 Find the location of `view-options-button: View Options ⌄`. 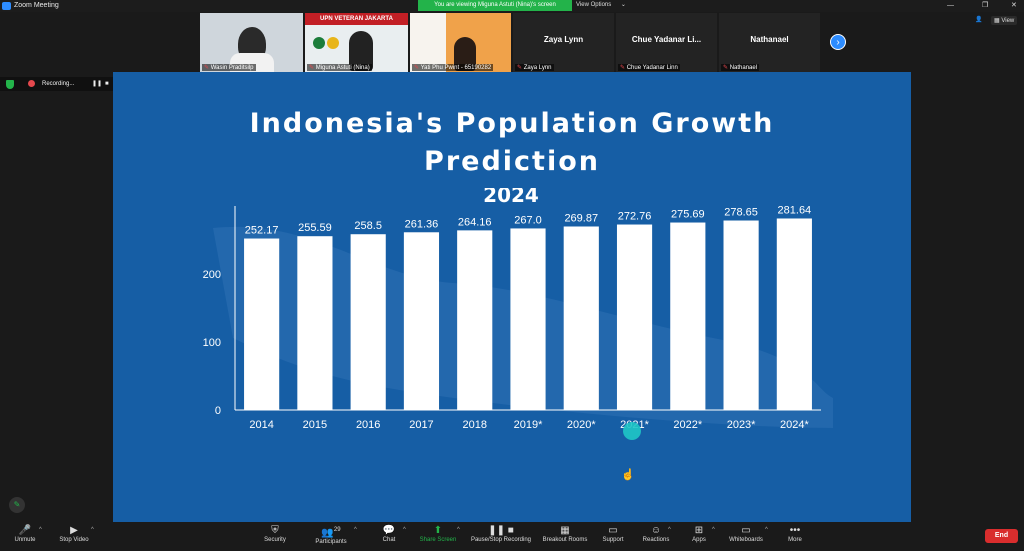

view-options-button: View Options ⌄ is located at coordinates (605, 5).